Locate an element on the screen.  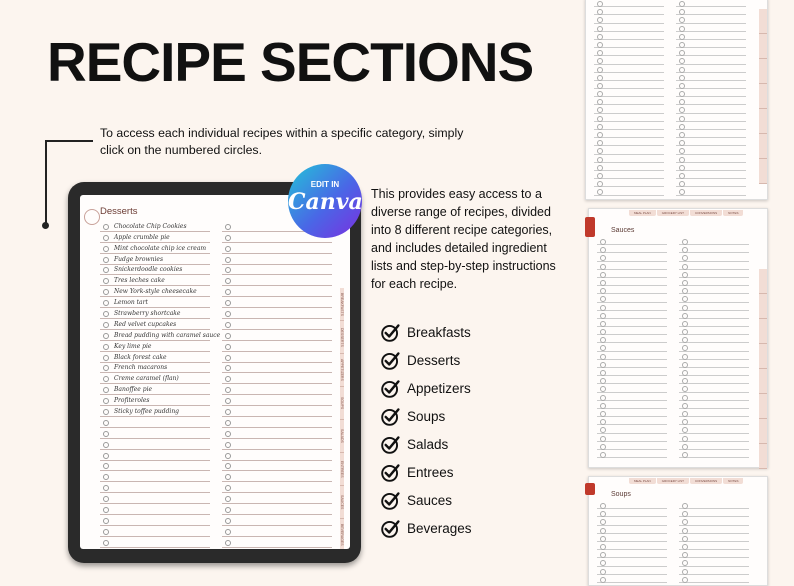
recipe-row: New York-style cheesecake is located at coordinates (155, 292).